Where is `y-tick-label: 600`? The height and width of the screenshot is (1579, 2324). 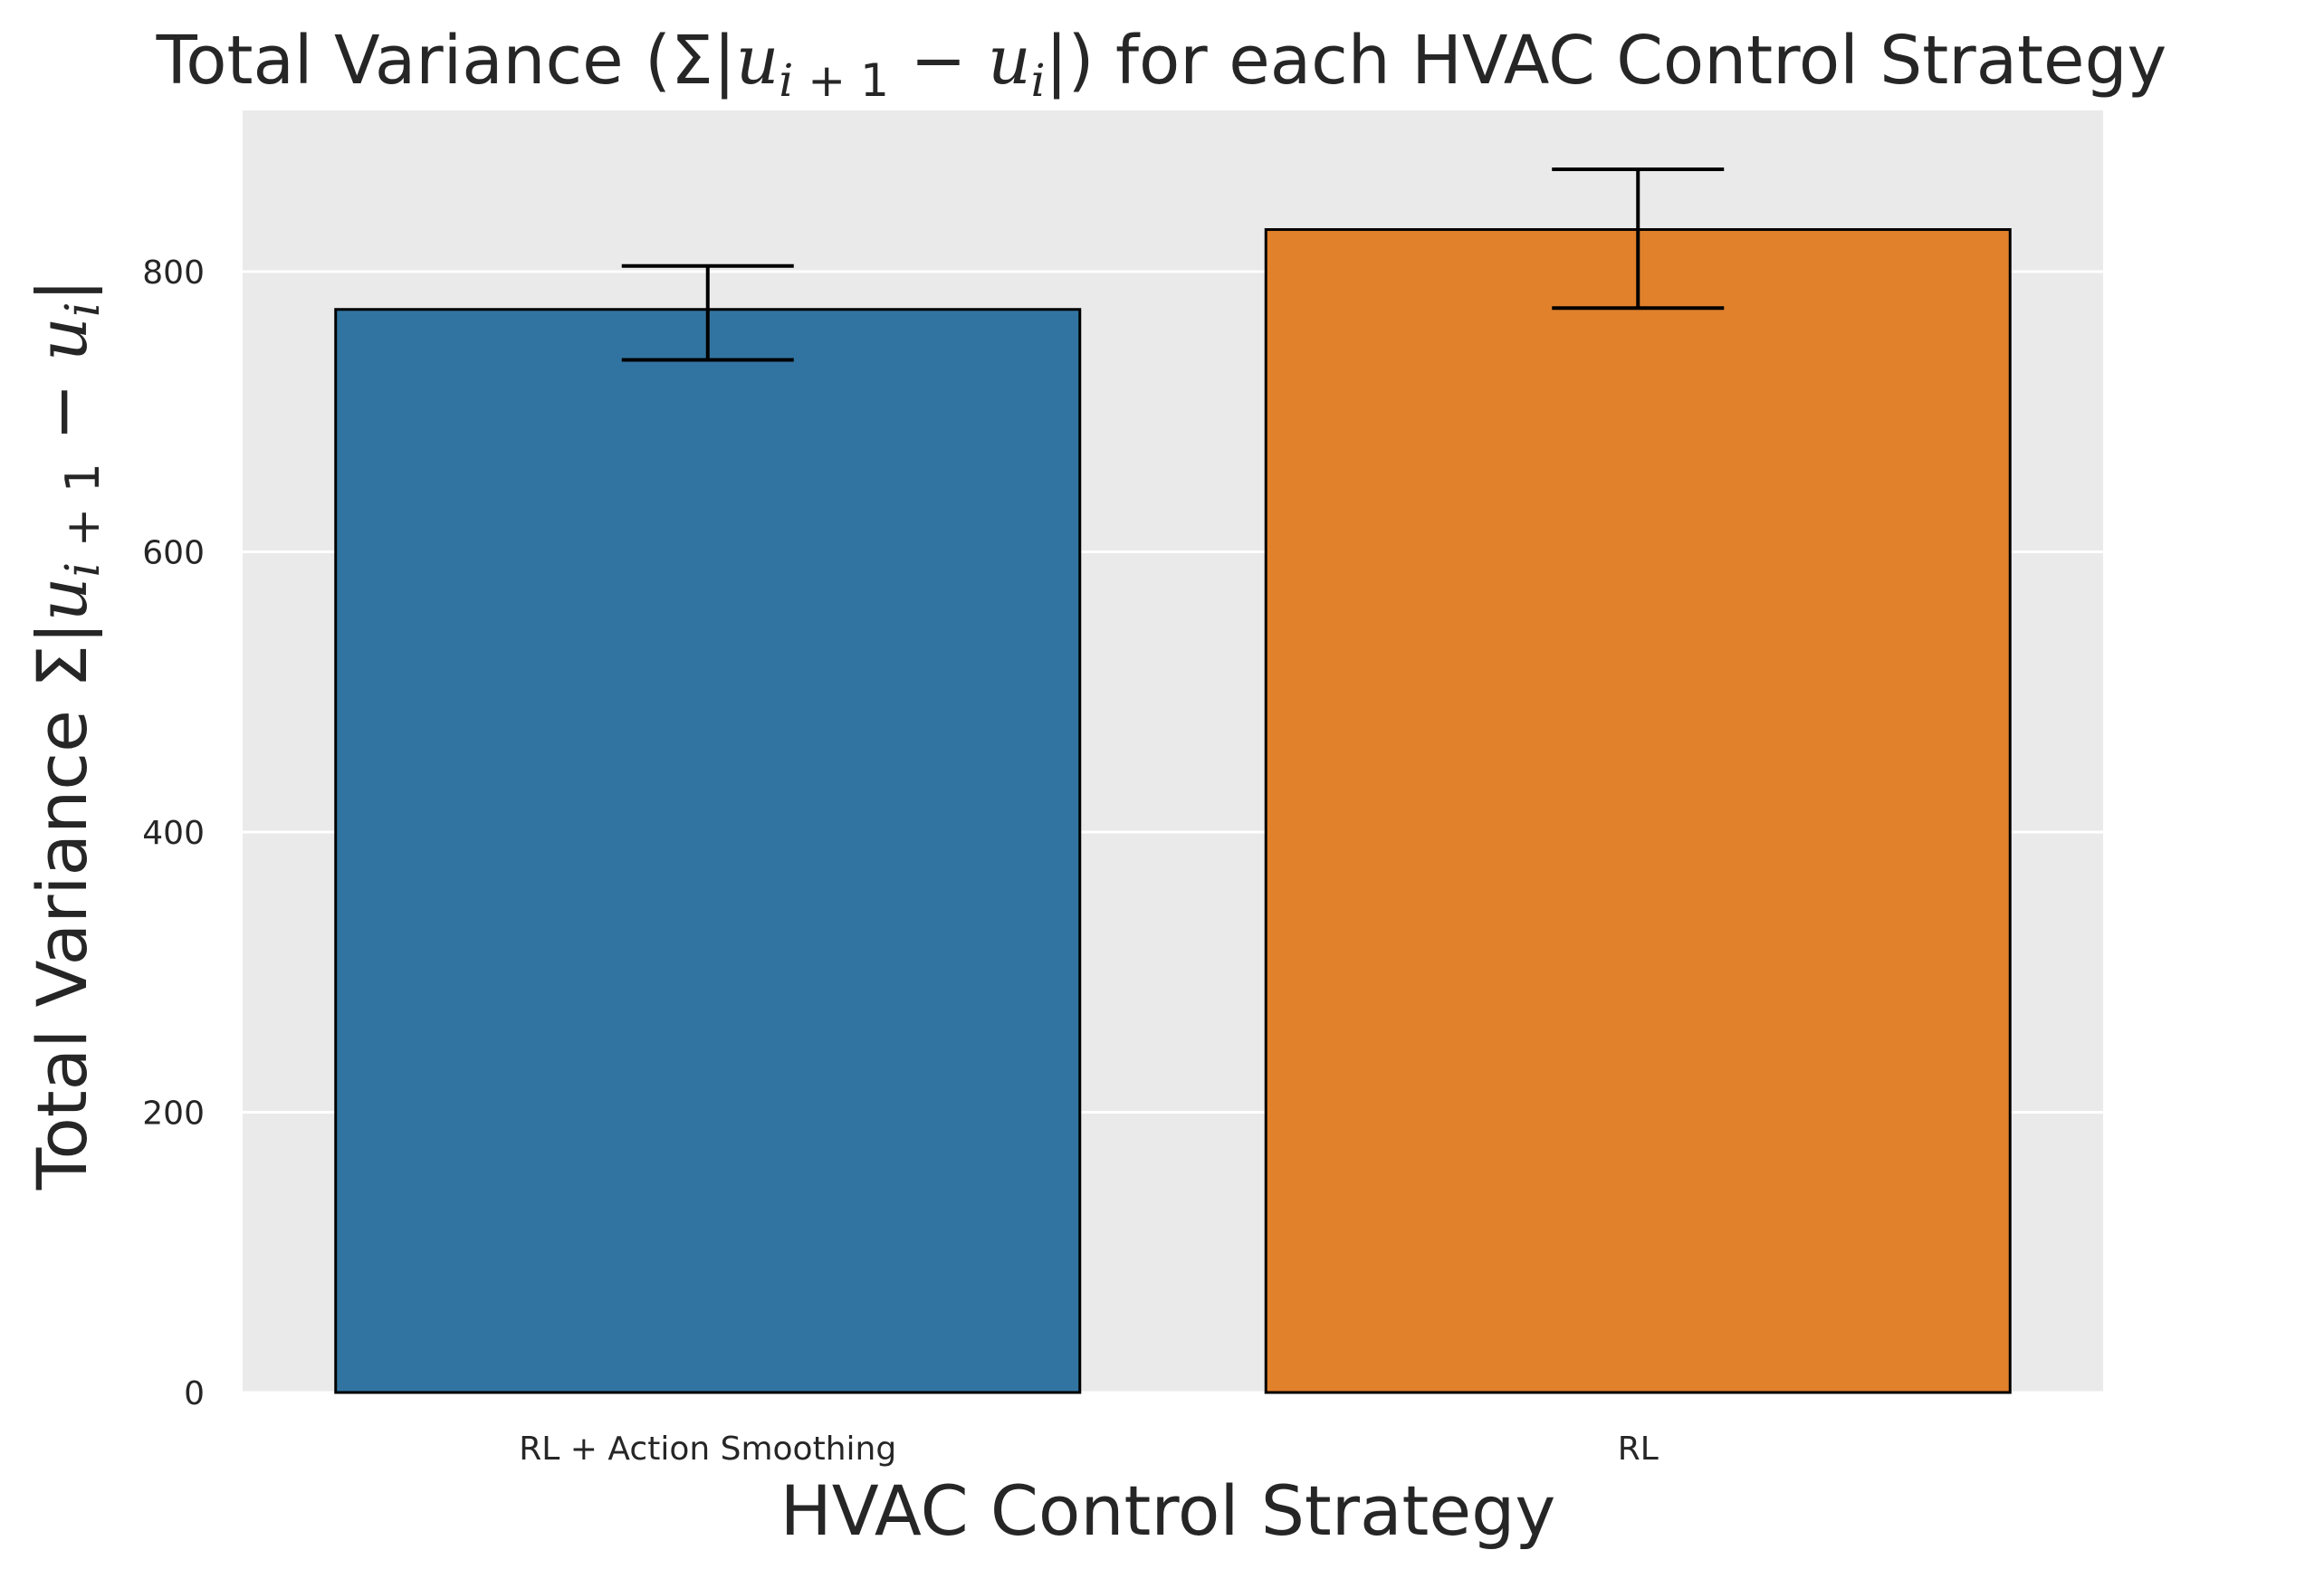
y-tick-label: 600 is located at coordinates (173, 552).